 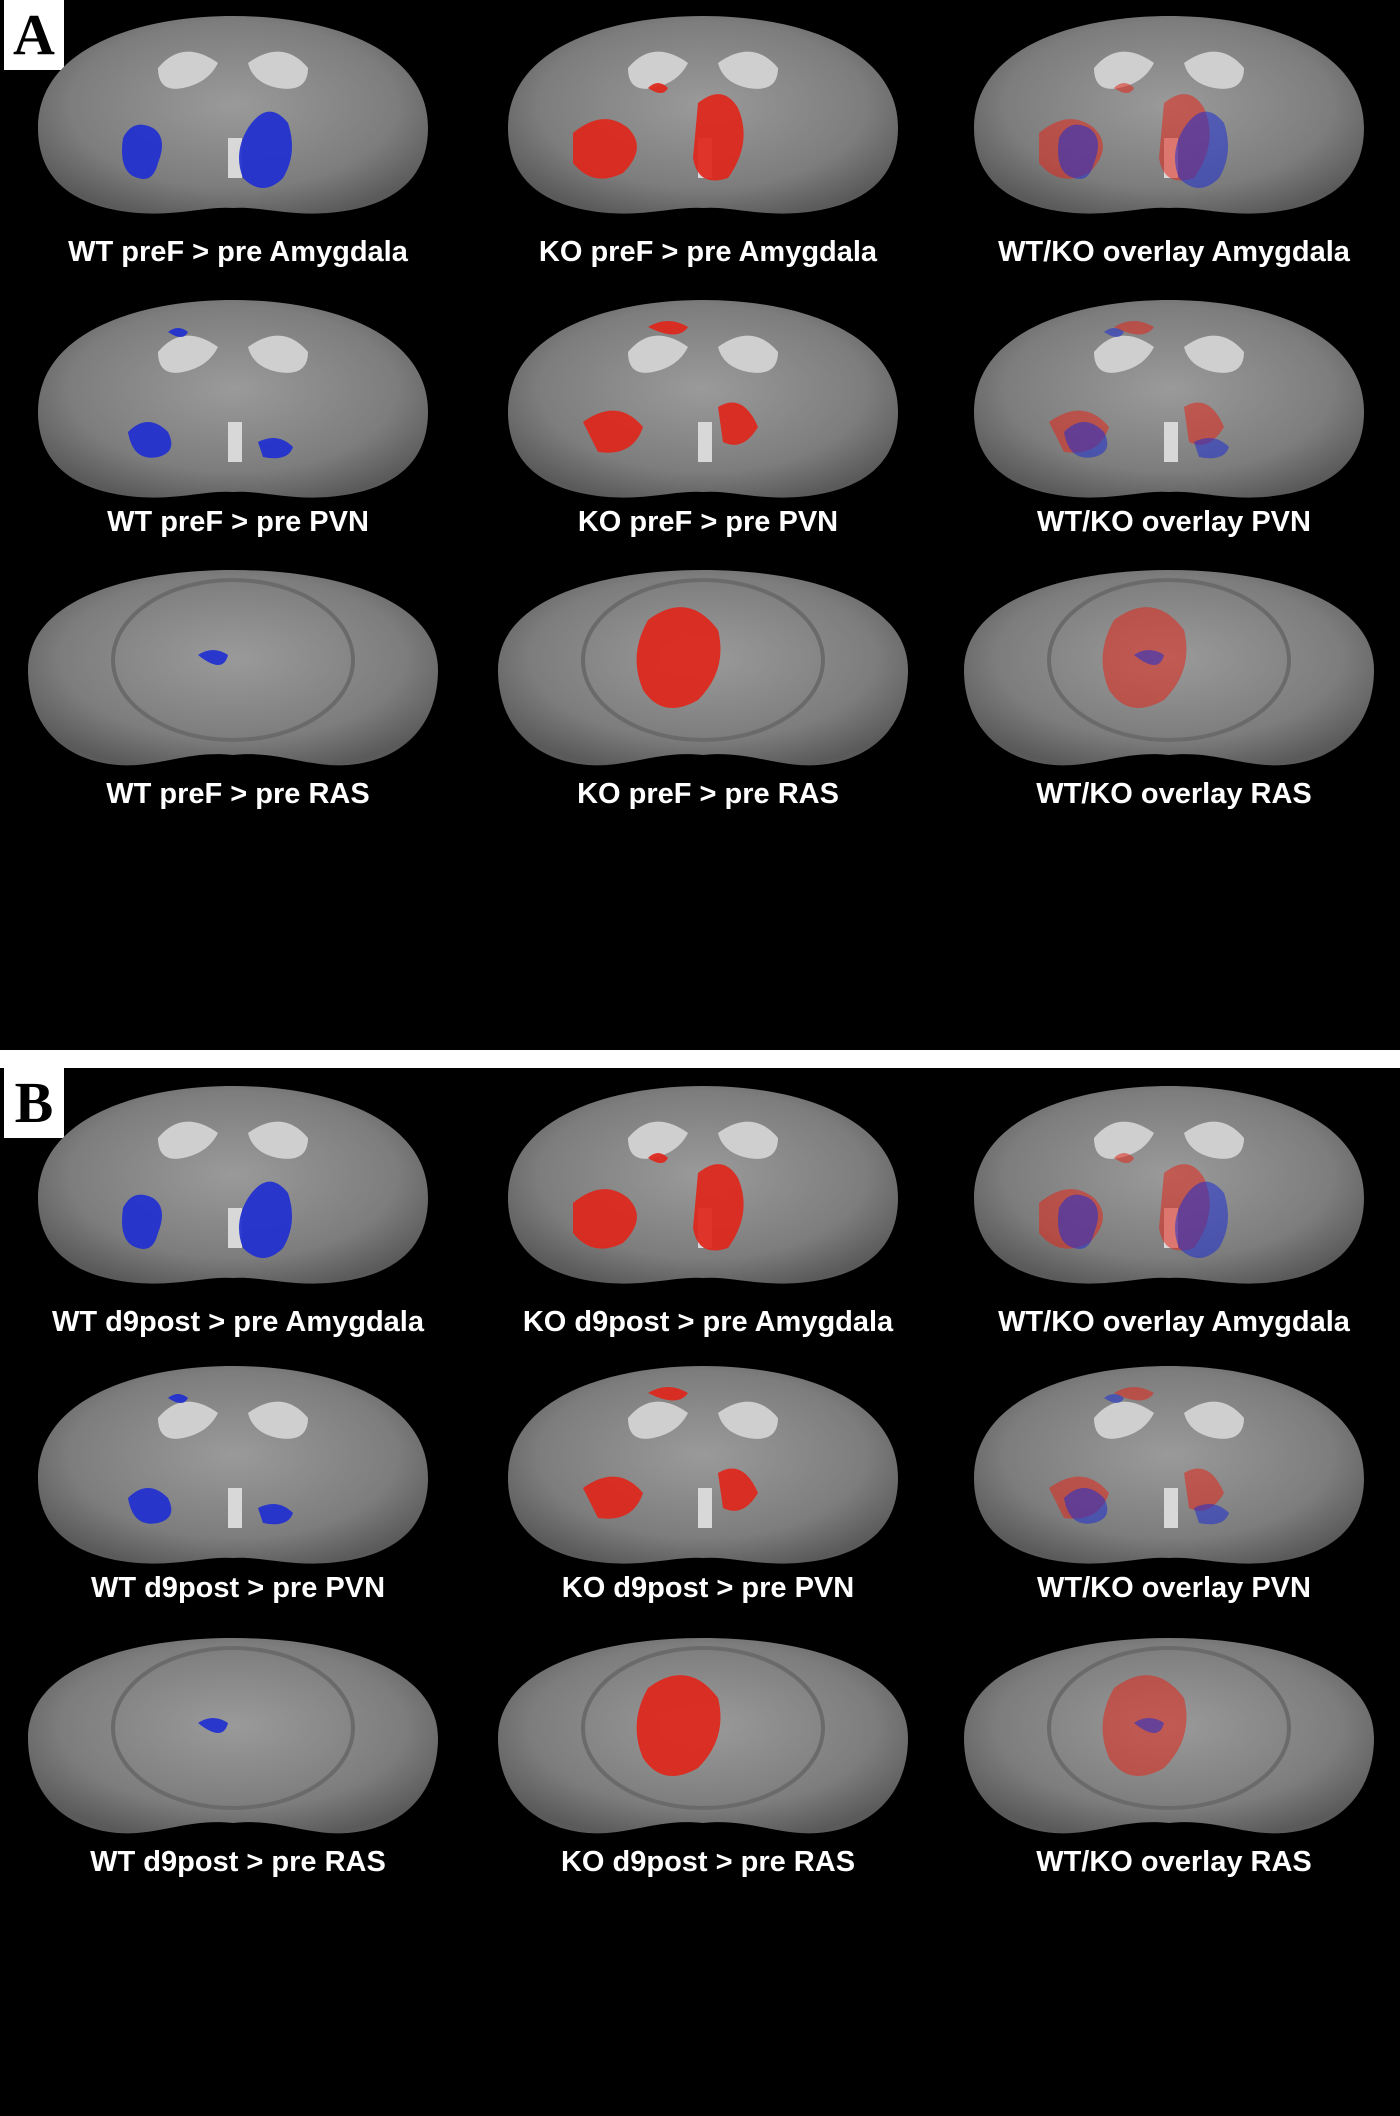 I want to click on brain-section-red: KO d9post > pre RAS, so click(x=708, y=1762).